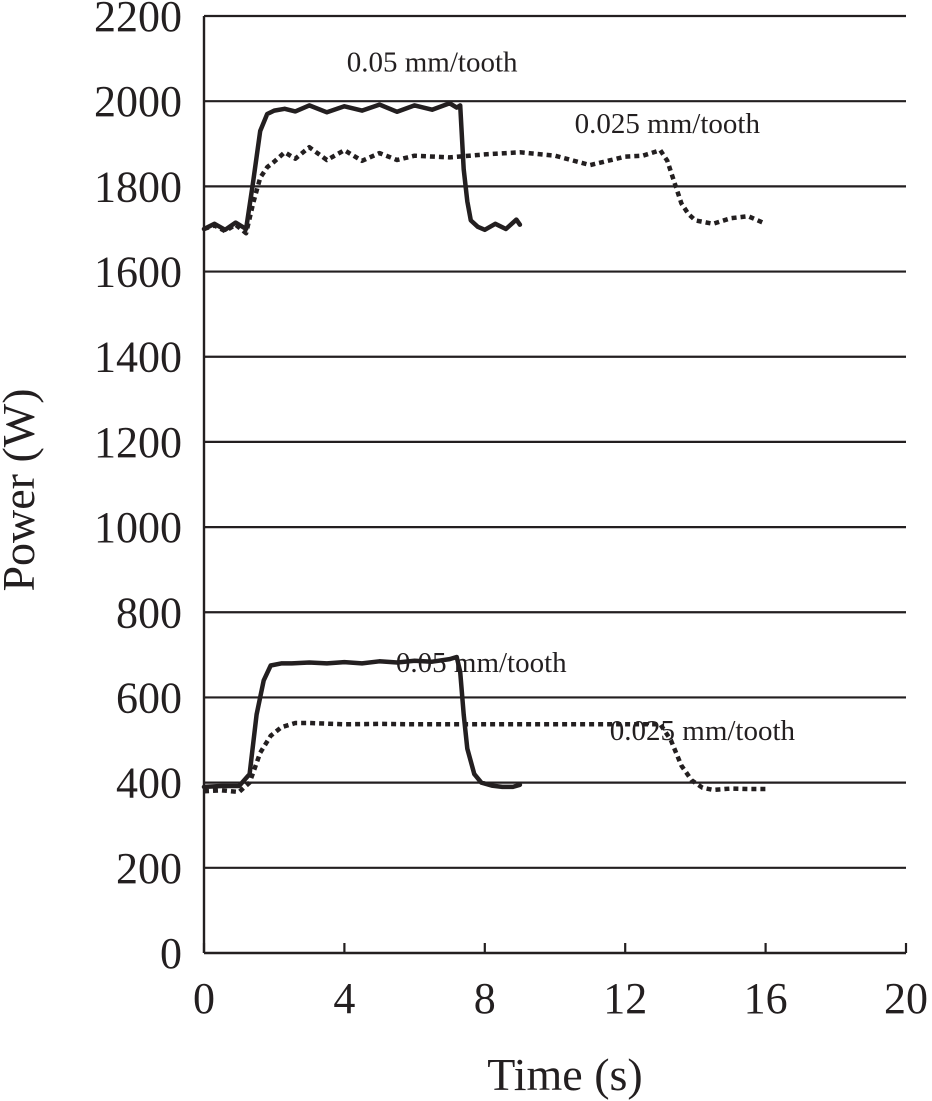  I want to click on x-tick-label-8: 8, so click(485, 998).